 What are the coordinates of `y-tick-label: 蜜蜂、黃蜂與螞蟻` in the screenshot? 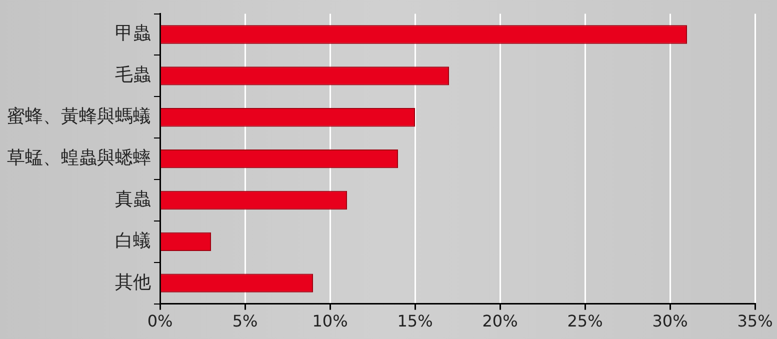 It's located at (79, 117).